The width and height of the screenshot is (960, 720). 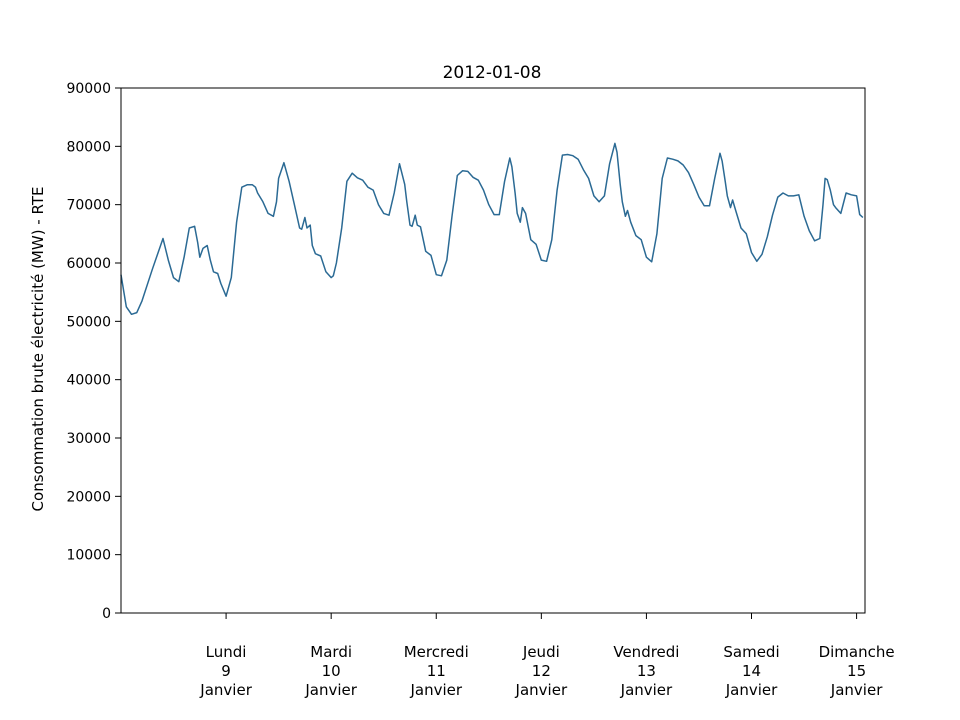 I want to click on x-tick-label-num: 12, so click(x=541, y=671).